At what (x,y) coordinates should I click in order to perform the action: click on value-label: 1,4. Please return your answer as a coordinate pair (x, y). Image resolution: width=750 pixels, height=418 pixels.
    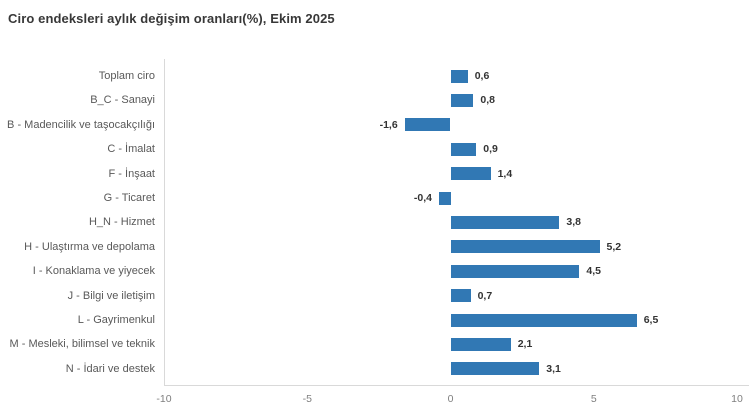
    Looking at the image, I should click on (505, 173).